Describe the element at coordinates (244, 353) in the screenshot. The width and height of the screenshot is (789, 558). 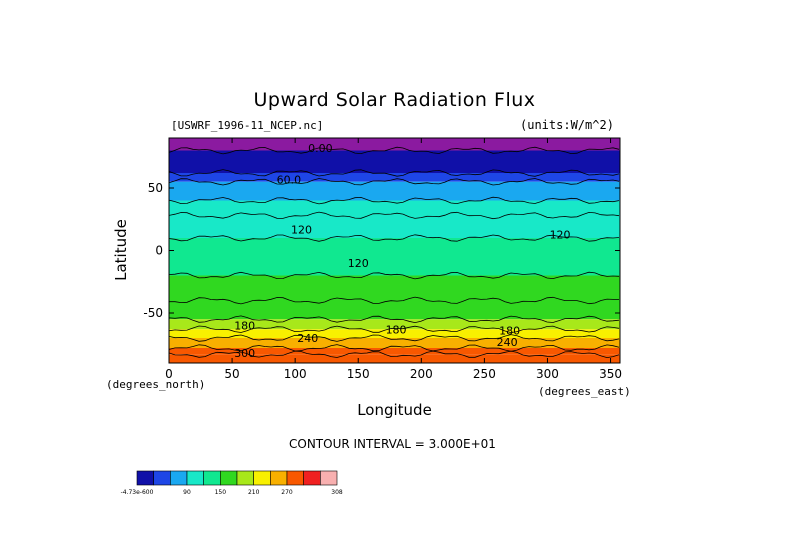
I see `contour-label-10: 300` at that location.